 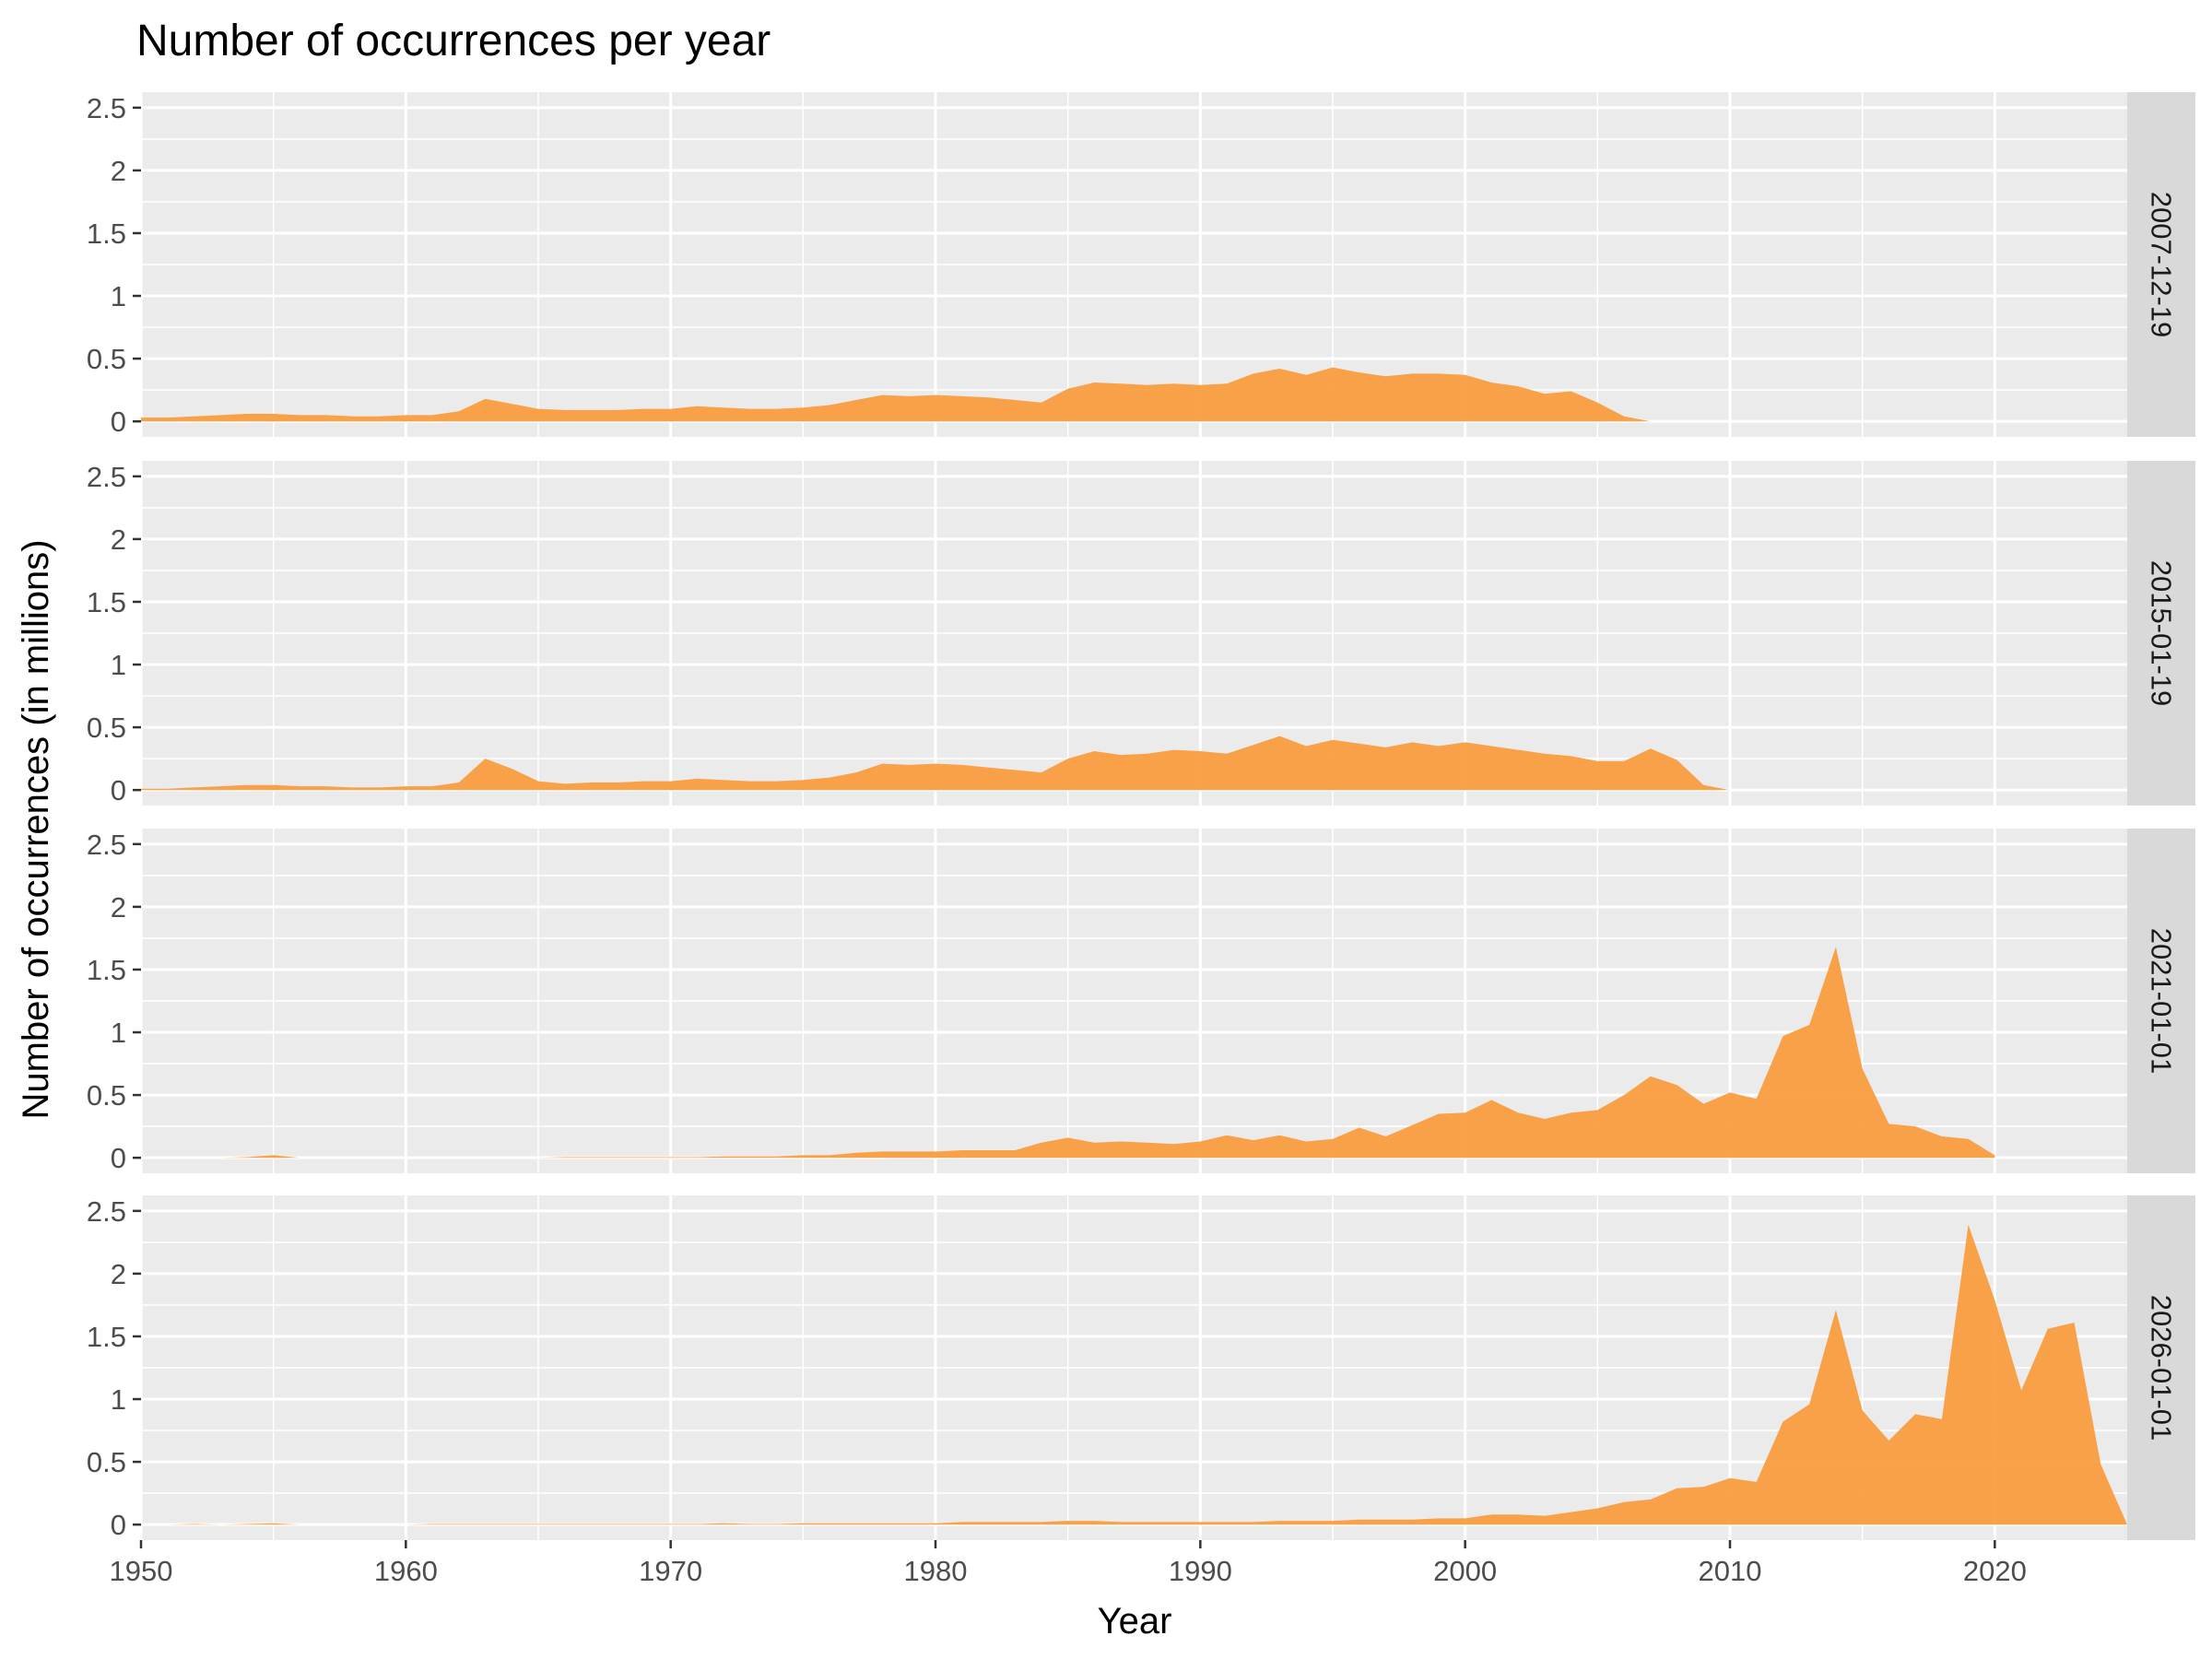 I want to click on x-tick-label: 2010, so click(x=1730, y=1571).